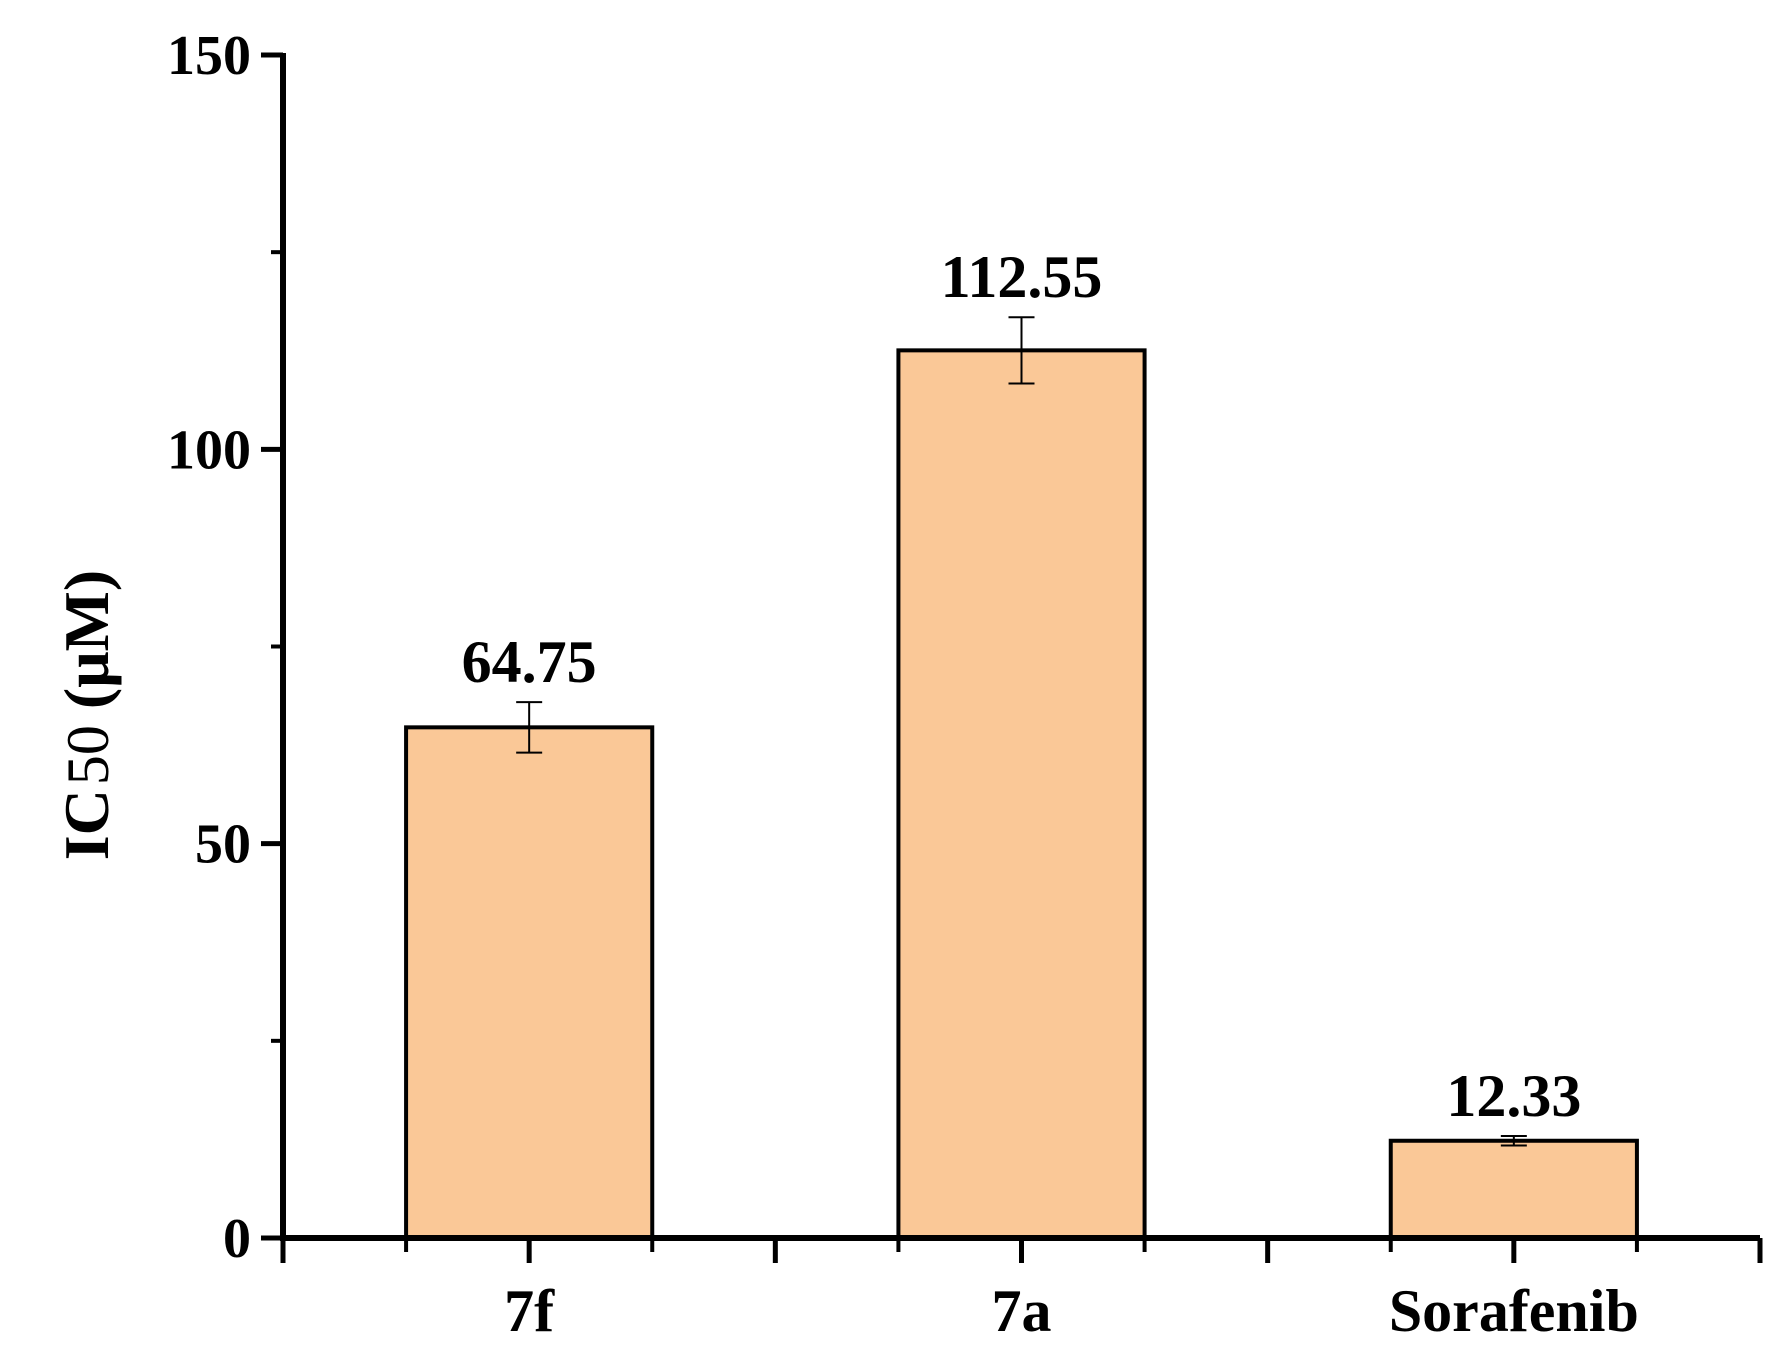 The height and width of the screenshot is (1364, 1786). I want to click on y-axis-title-subscript: 50, so click(88, 755).